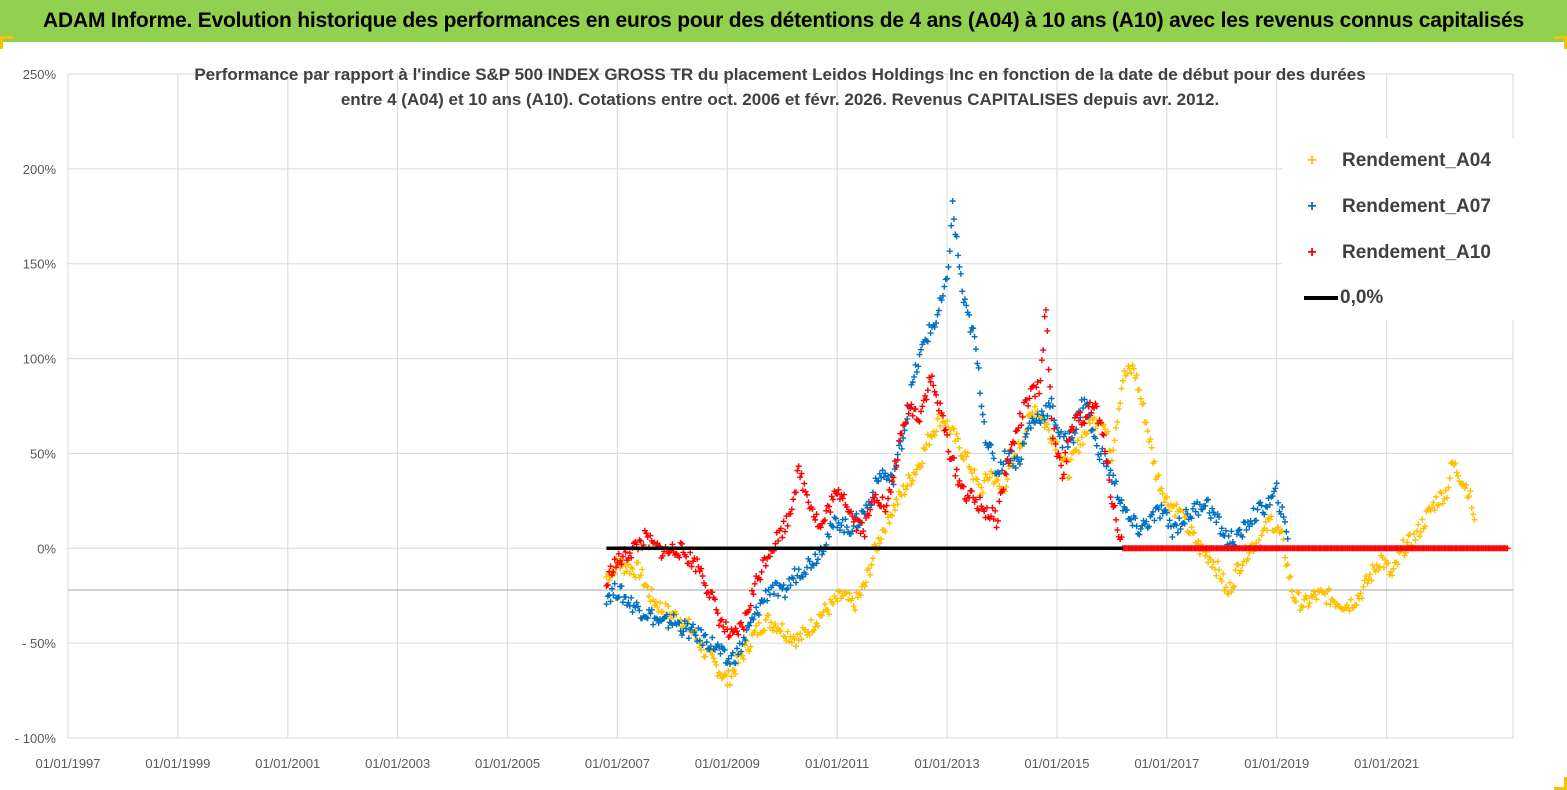 The height and width of the screenshot is (790, 1567). What do you see at coordinates (617, 763) in the screenshot?
I see `x-tick-label: 01/01/2007` at bounding box center [617, 763].